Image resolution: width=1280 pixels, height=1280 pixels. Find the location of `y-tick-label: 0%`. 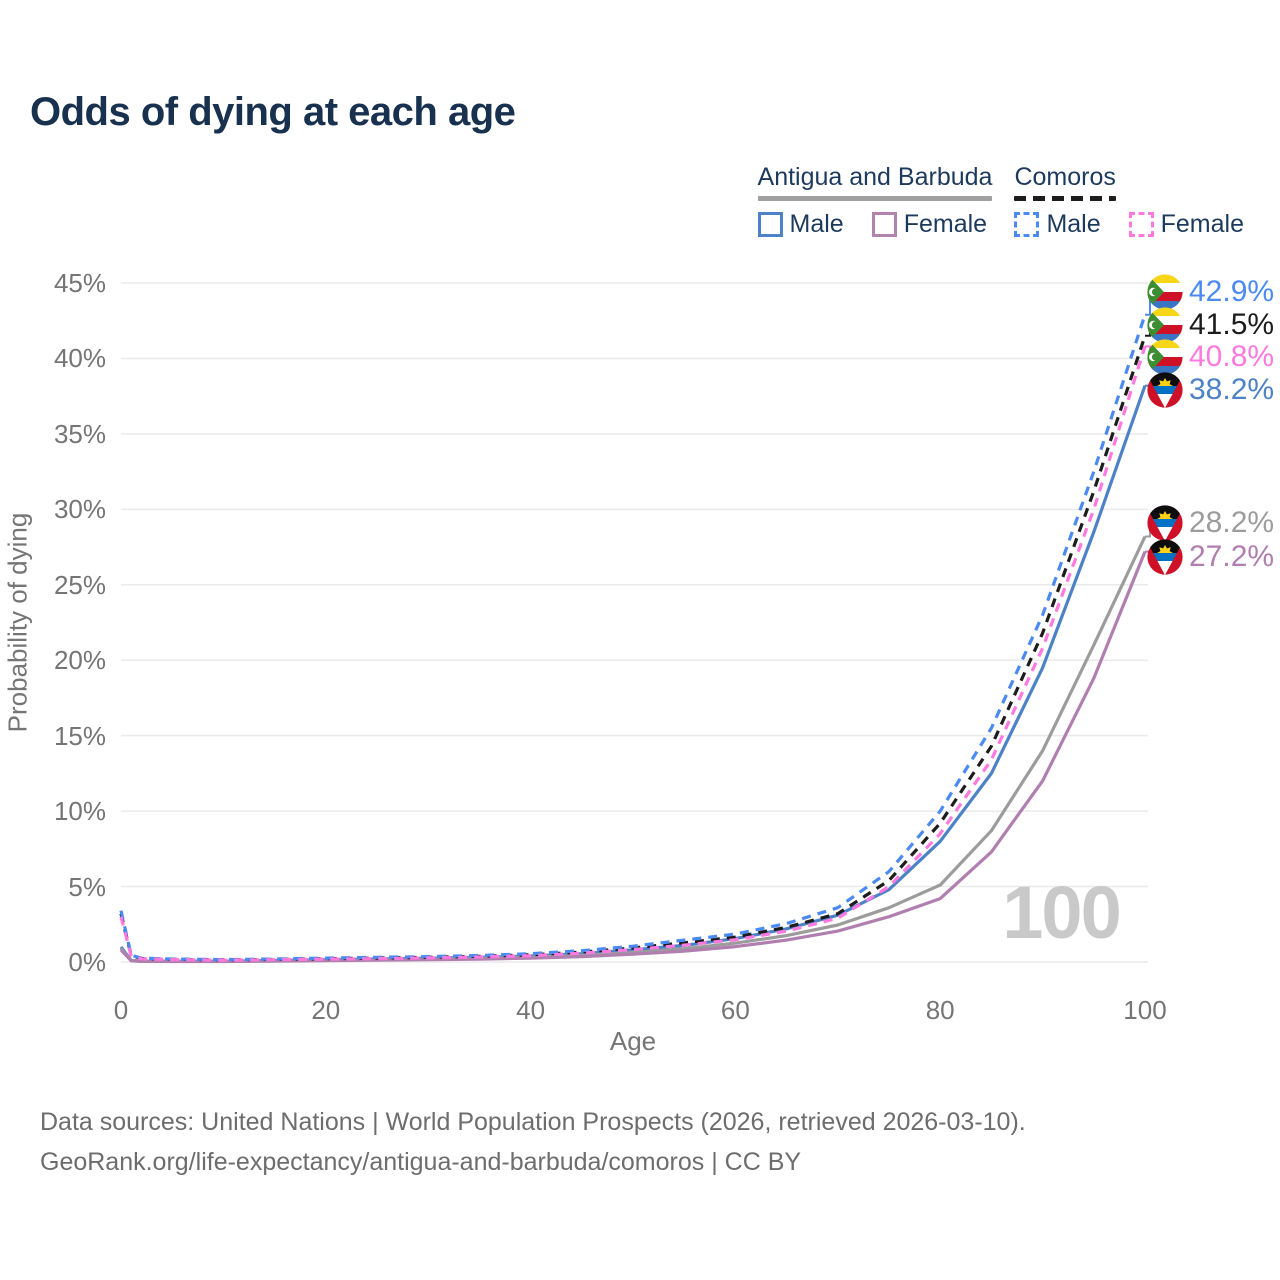

y-tick-label: 0% is located at coordinates (87, 962).